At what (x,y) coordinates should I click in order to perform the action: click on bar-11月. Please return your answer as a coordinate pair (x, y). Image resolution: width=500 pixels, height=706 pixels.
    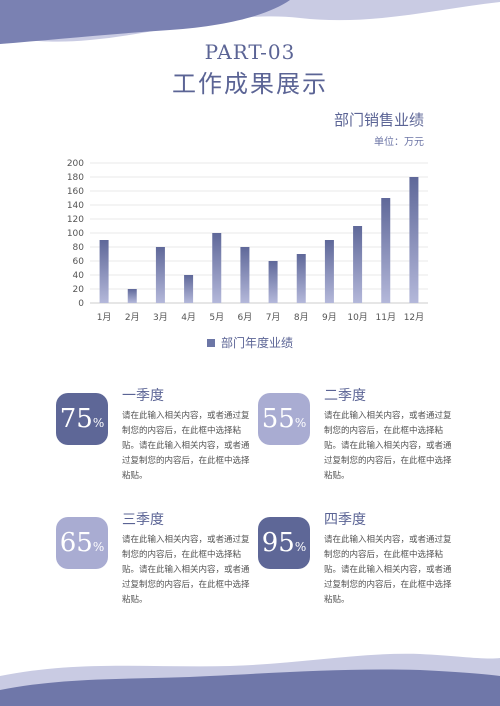
    Looking at the image, I should click on (386, 250).